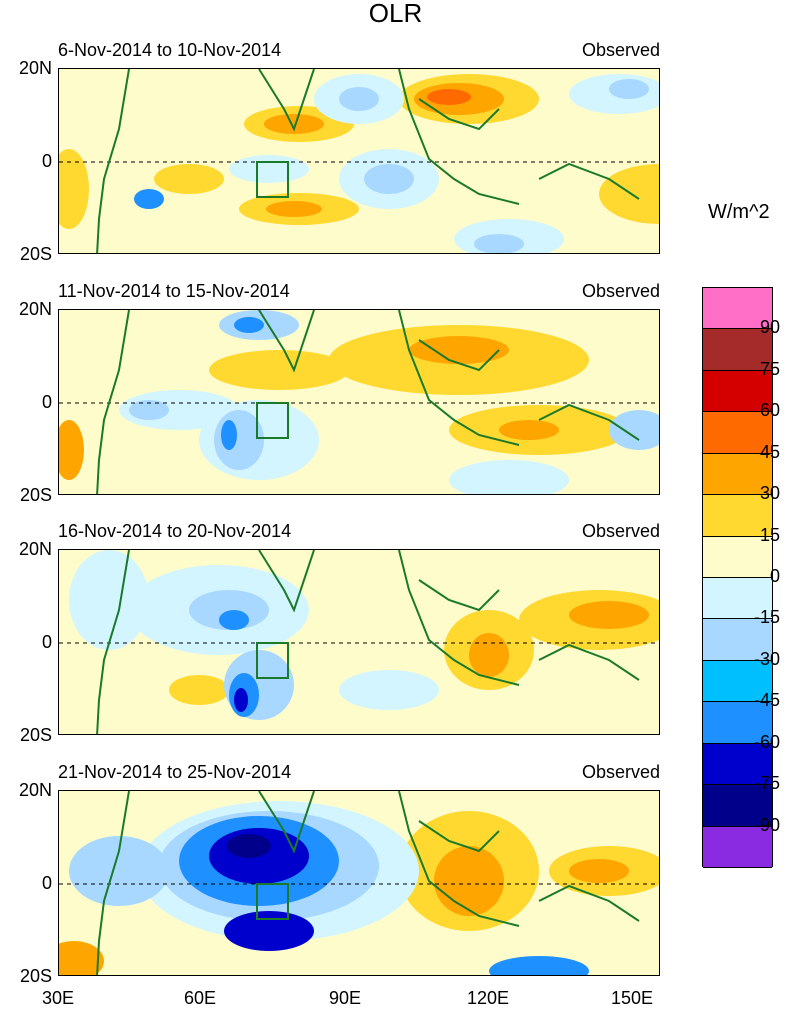 Image resolution: width=791 pixels, height=1013 pixels. I want to click on lat-20n-p4: 20N, so click(35, 790).